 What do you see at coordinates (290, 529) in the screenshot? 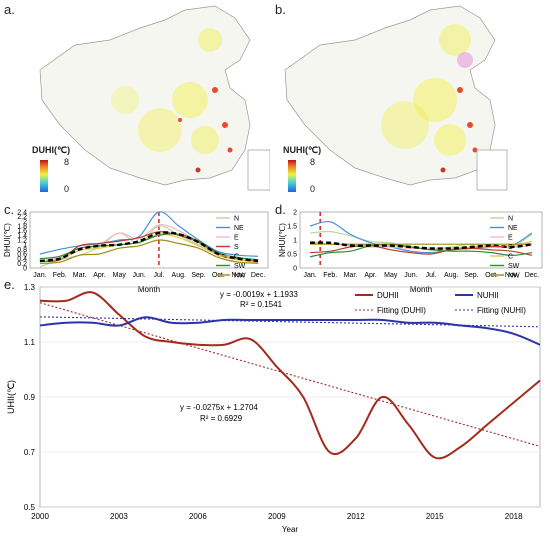
I see `x-axis-label: Year` at bounding box center [290, 529].